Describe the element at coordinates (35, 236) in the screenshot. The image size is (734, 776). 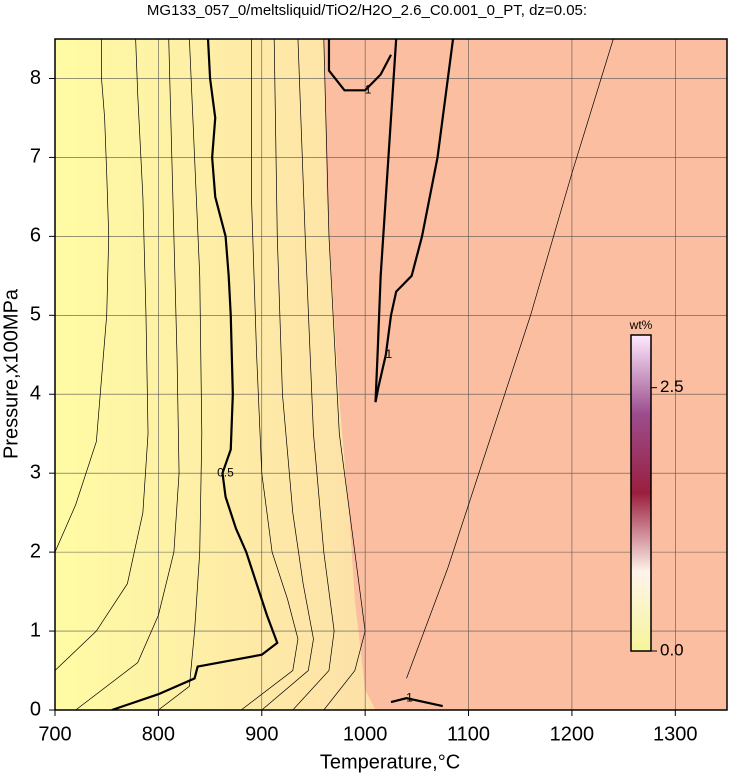
I see `y-tick-label: 6` at that location.